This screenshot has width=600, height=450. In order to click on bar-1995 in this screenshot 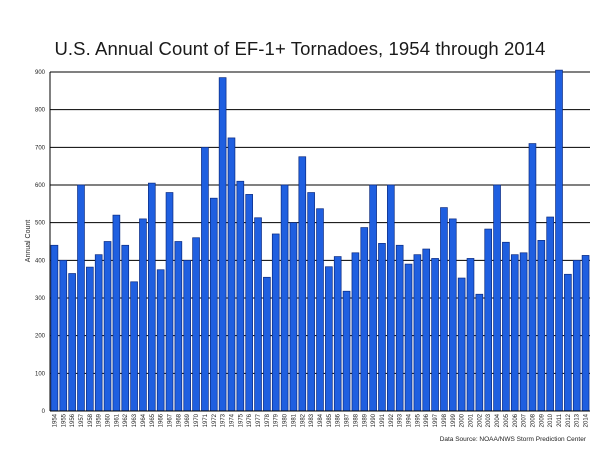, I will do `click(417, 333)`.